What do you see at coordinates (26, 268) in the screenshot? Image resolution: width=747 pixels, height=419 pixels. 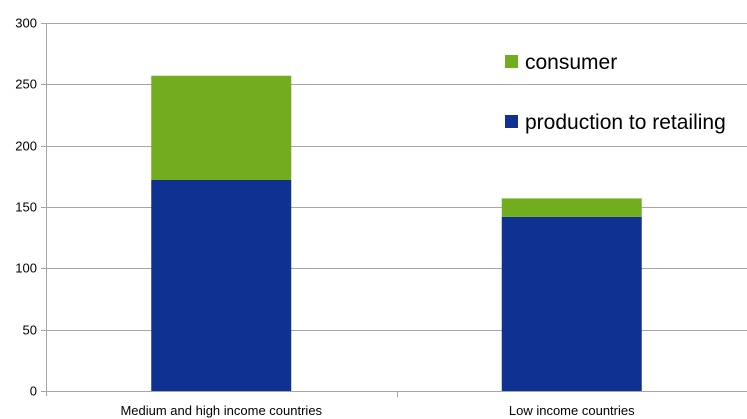 I see `y-tick-label-100: 100` at bounding box center [26, 268].